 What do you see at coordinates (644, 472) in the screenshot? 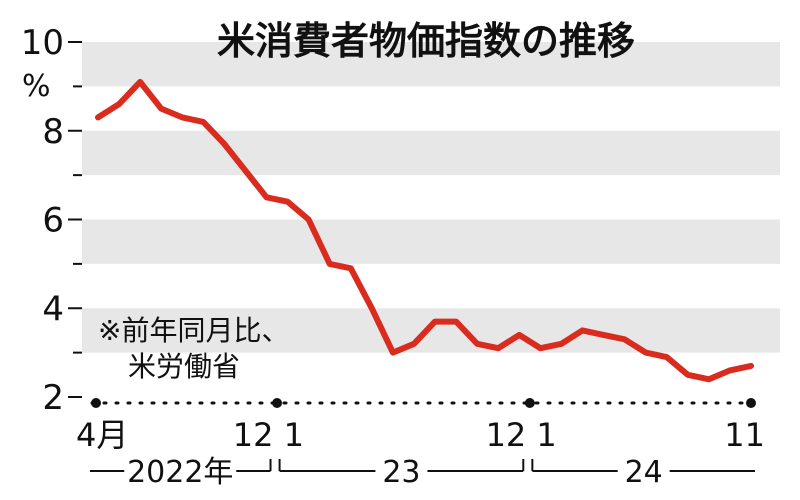
I see `x-year-label: 24` at bounding box center [644, 472].